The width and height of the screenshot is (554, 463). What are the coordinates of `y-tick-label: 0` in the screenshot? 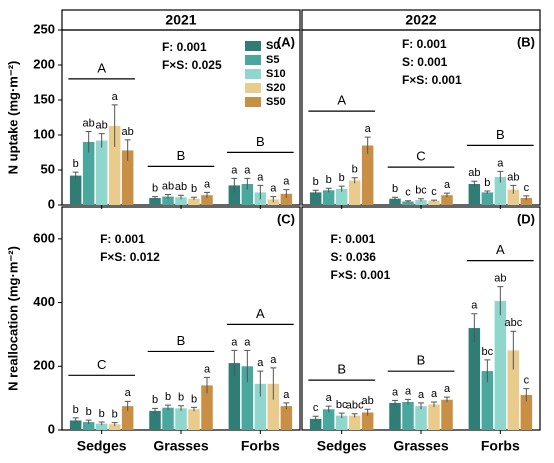 It's located at (51, 203).